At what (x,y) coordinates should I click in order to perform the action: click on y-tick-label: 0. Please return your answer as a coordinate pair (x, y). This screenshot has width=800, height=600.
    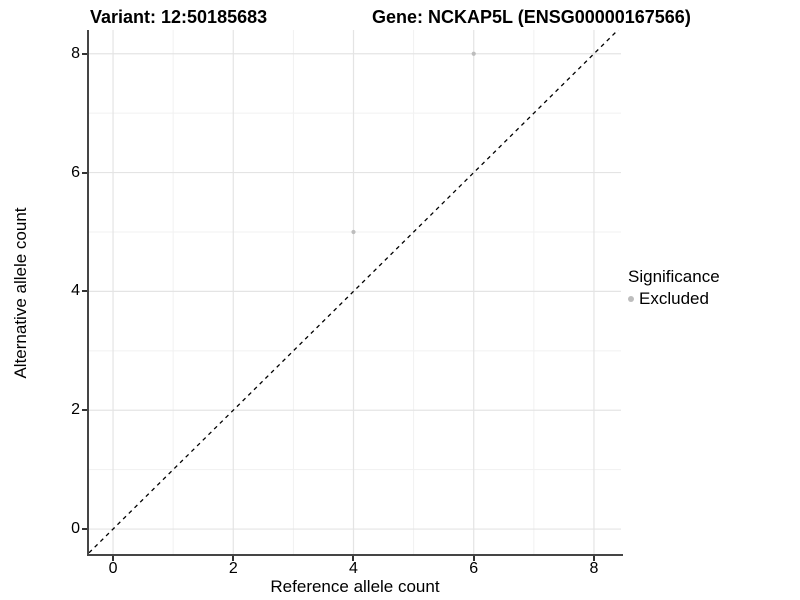
    Looking at the image, I should click on (75, 529).